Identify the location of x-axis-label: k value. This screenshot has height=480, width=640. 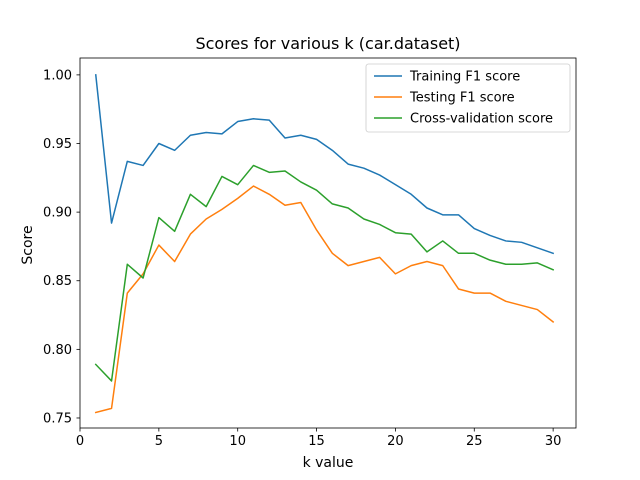
(328, 463).